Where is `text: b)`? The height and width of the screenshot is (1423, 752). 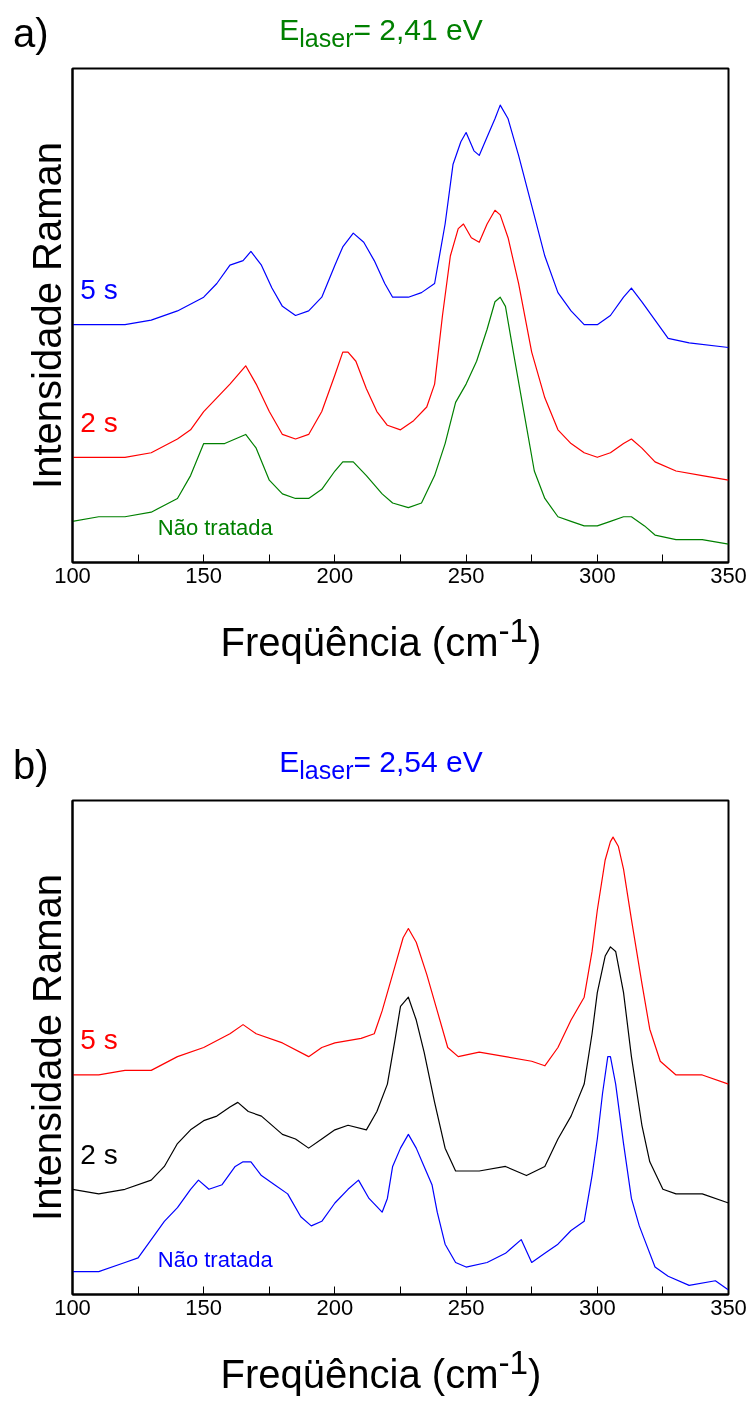 text: b) is located at coordinates (31, 765).